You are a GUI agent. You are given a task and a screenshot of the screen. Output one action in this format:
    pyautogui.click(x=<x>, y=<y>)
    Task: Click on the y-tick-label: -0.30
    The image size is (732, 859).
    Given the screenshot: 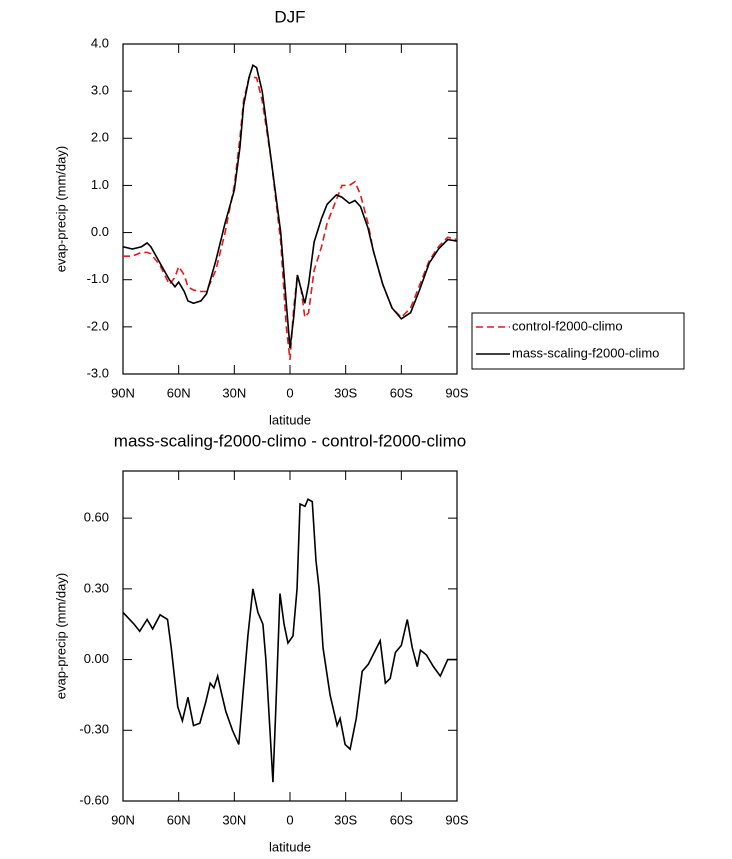 What is the action you would take?
    pyautogui.click(x=94, y=729)
    